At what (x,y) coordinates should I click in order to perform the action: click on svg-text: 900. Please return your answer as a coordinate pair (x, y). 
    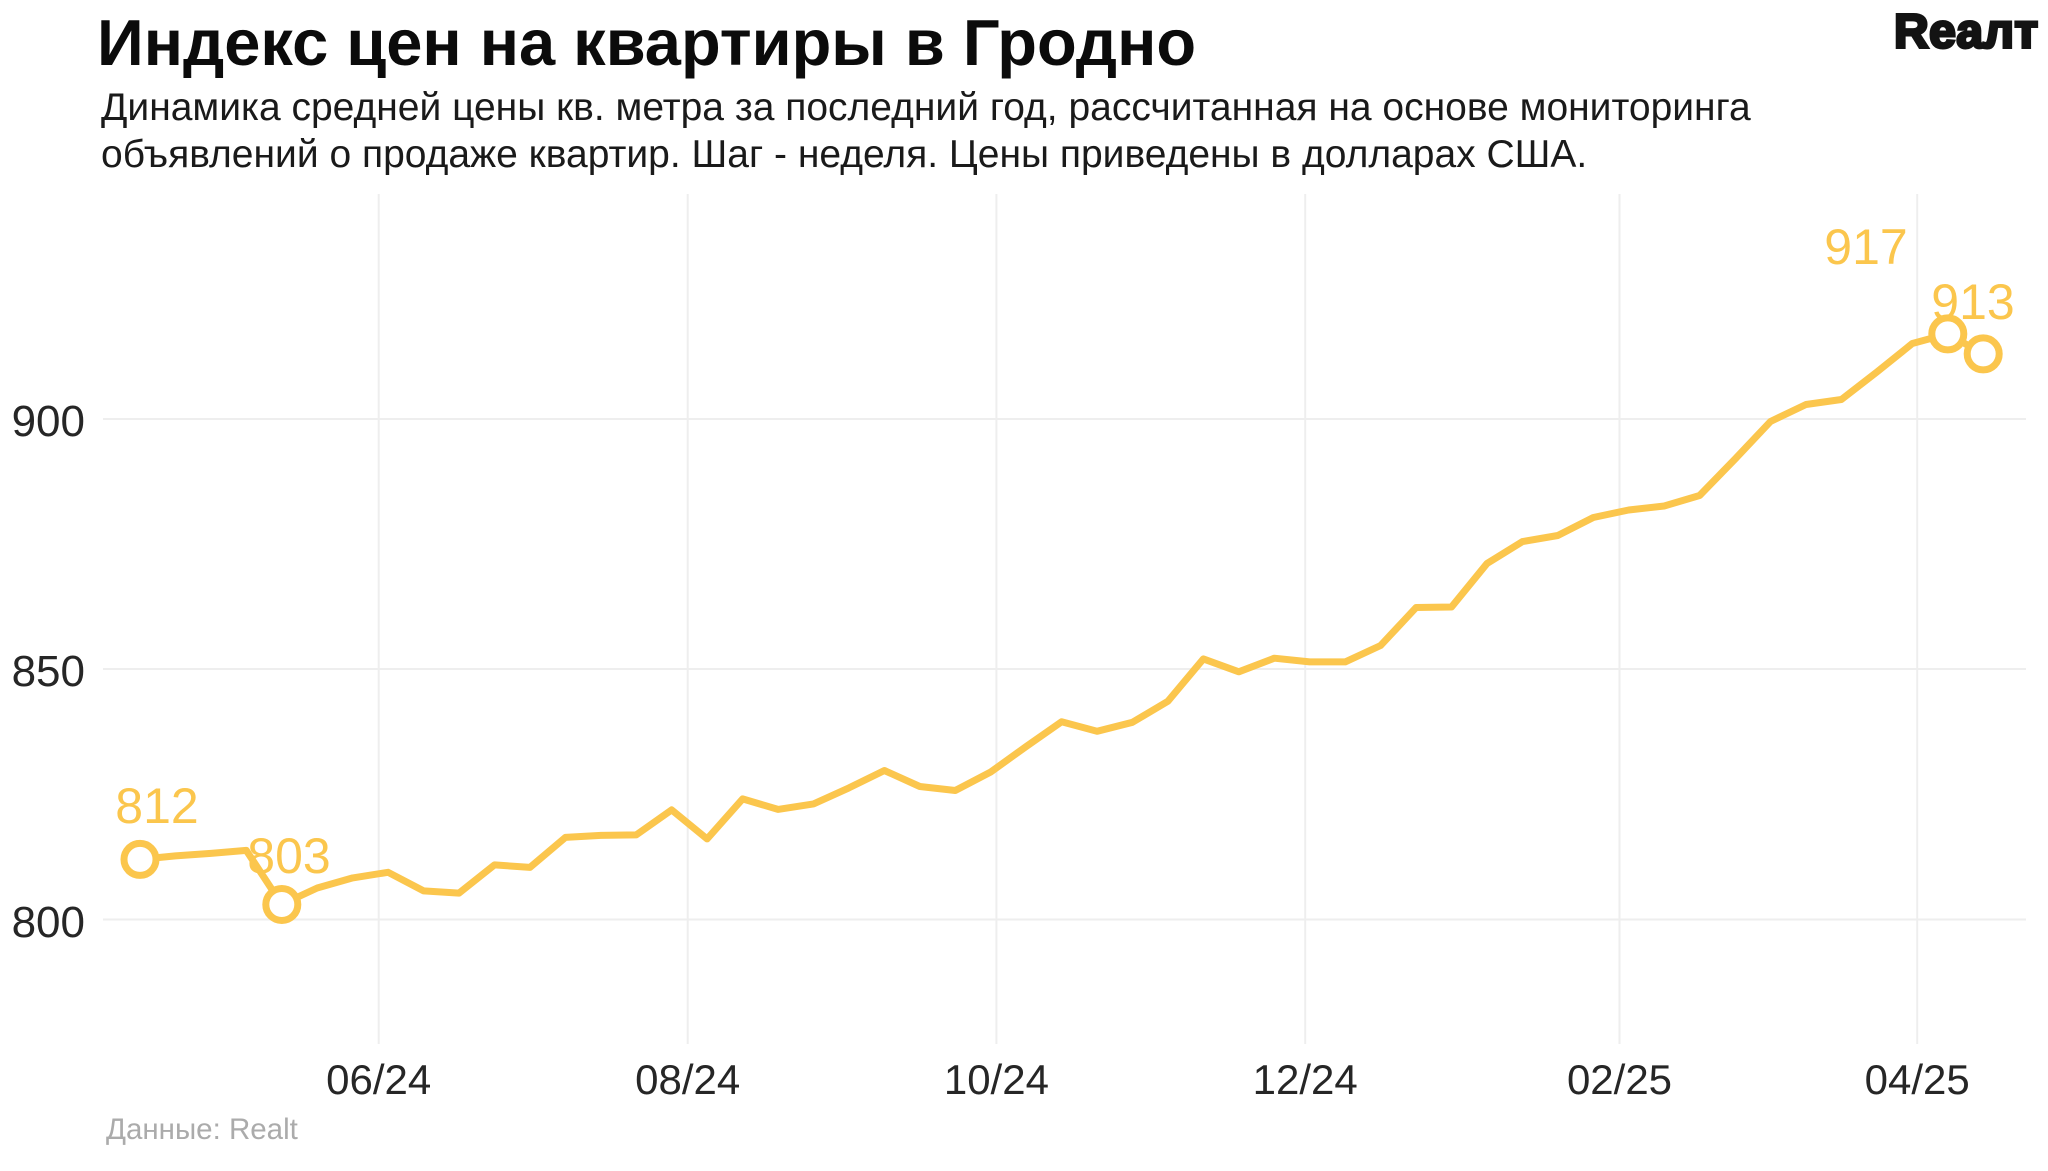
    Looking at the image, I should click on (48, 421).